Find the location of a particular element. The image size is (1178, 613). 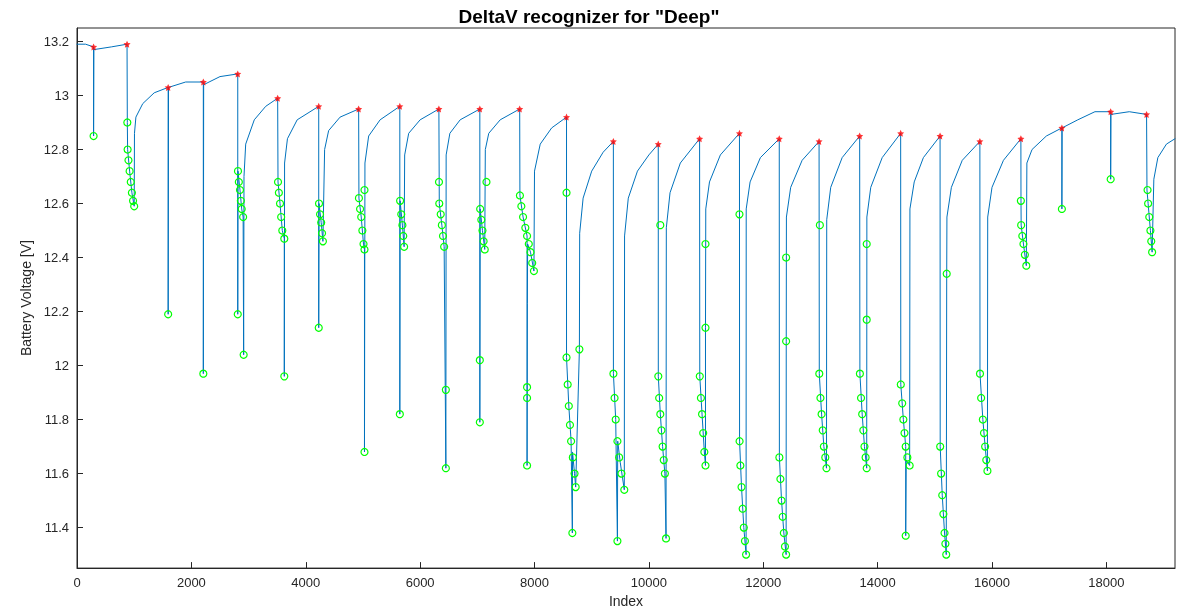

x-tick-label: 14000 is located at coordinates (877, 583).